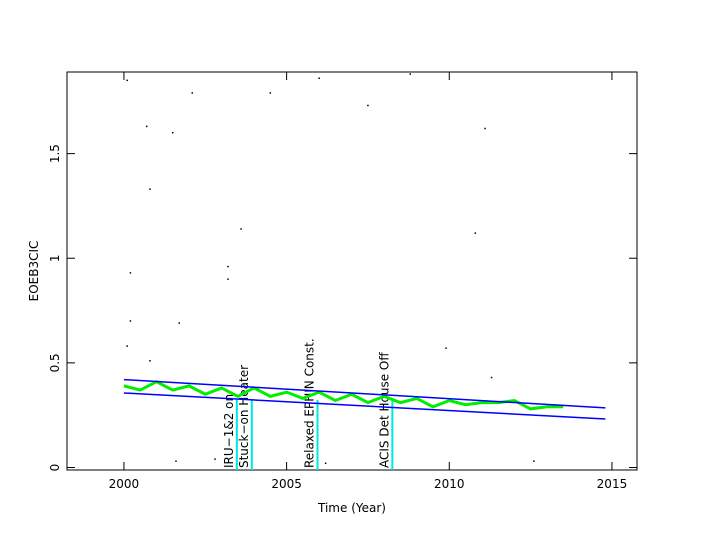 The width and height of the screenshot is (704, 548). Describe the element at coordinates (55, 153) in the screenshot. I see `y-tick-label: 1.5` at that location.